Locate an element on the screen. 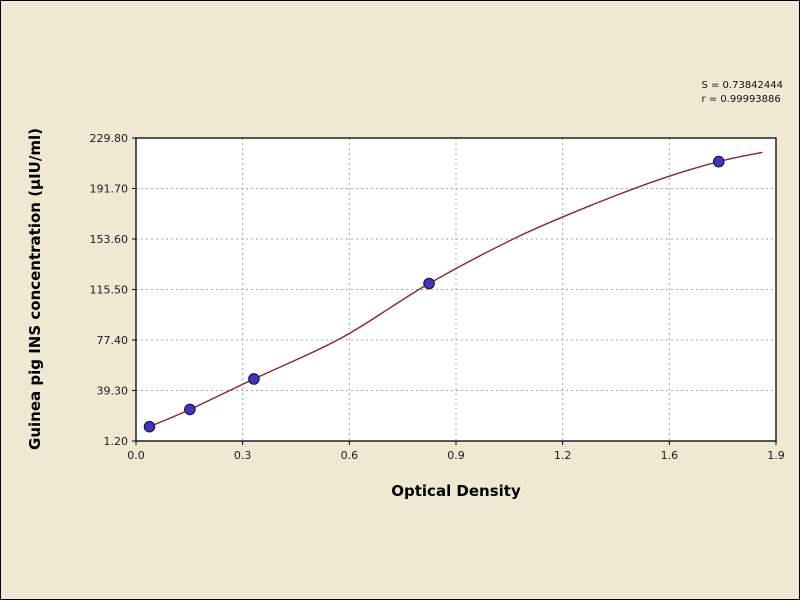 This screenshot has height=600, width=800. x-tick-label: 0.3 is located at coordinates (243, 455).